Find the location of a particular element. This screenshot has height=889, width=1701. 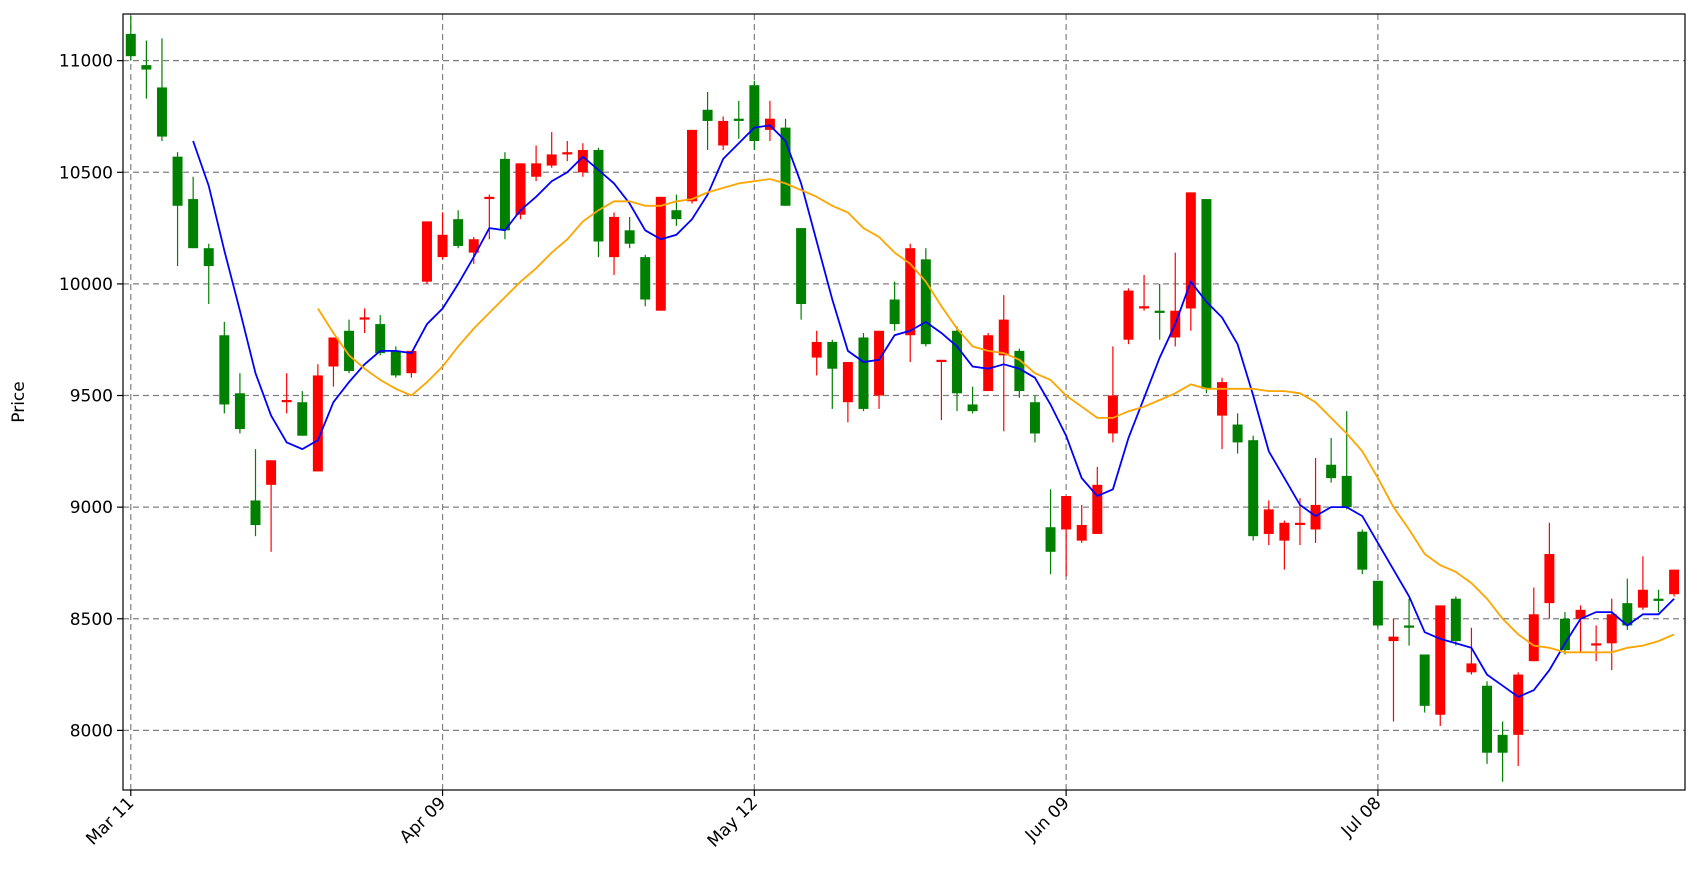

y-tick-label: 8500 is located at coordinates (91, 620).